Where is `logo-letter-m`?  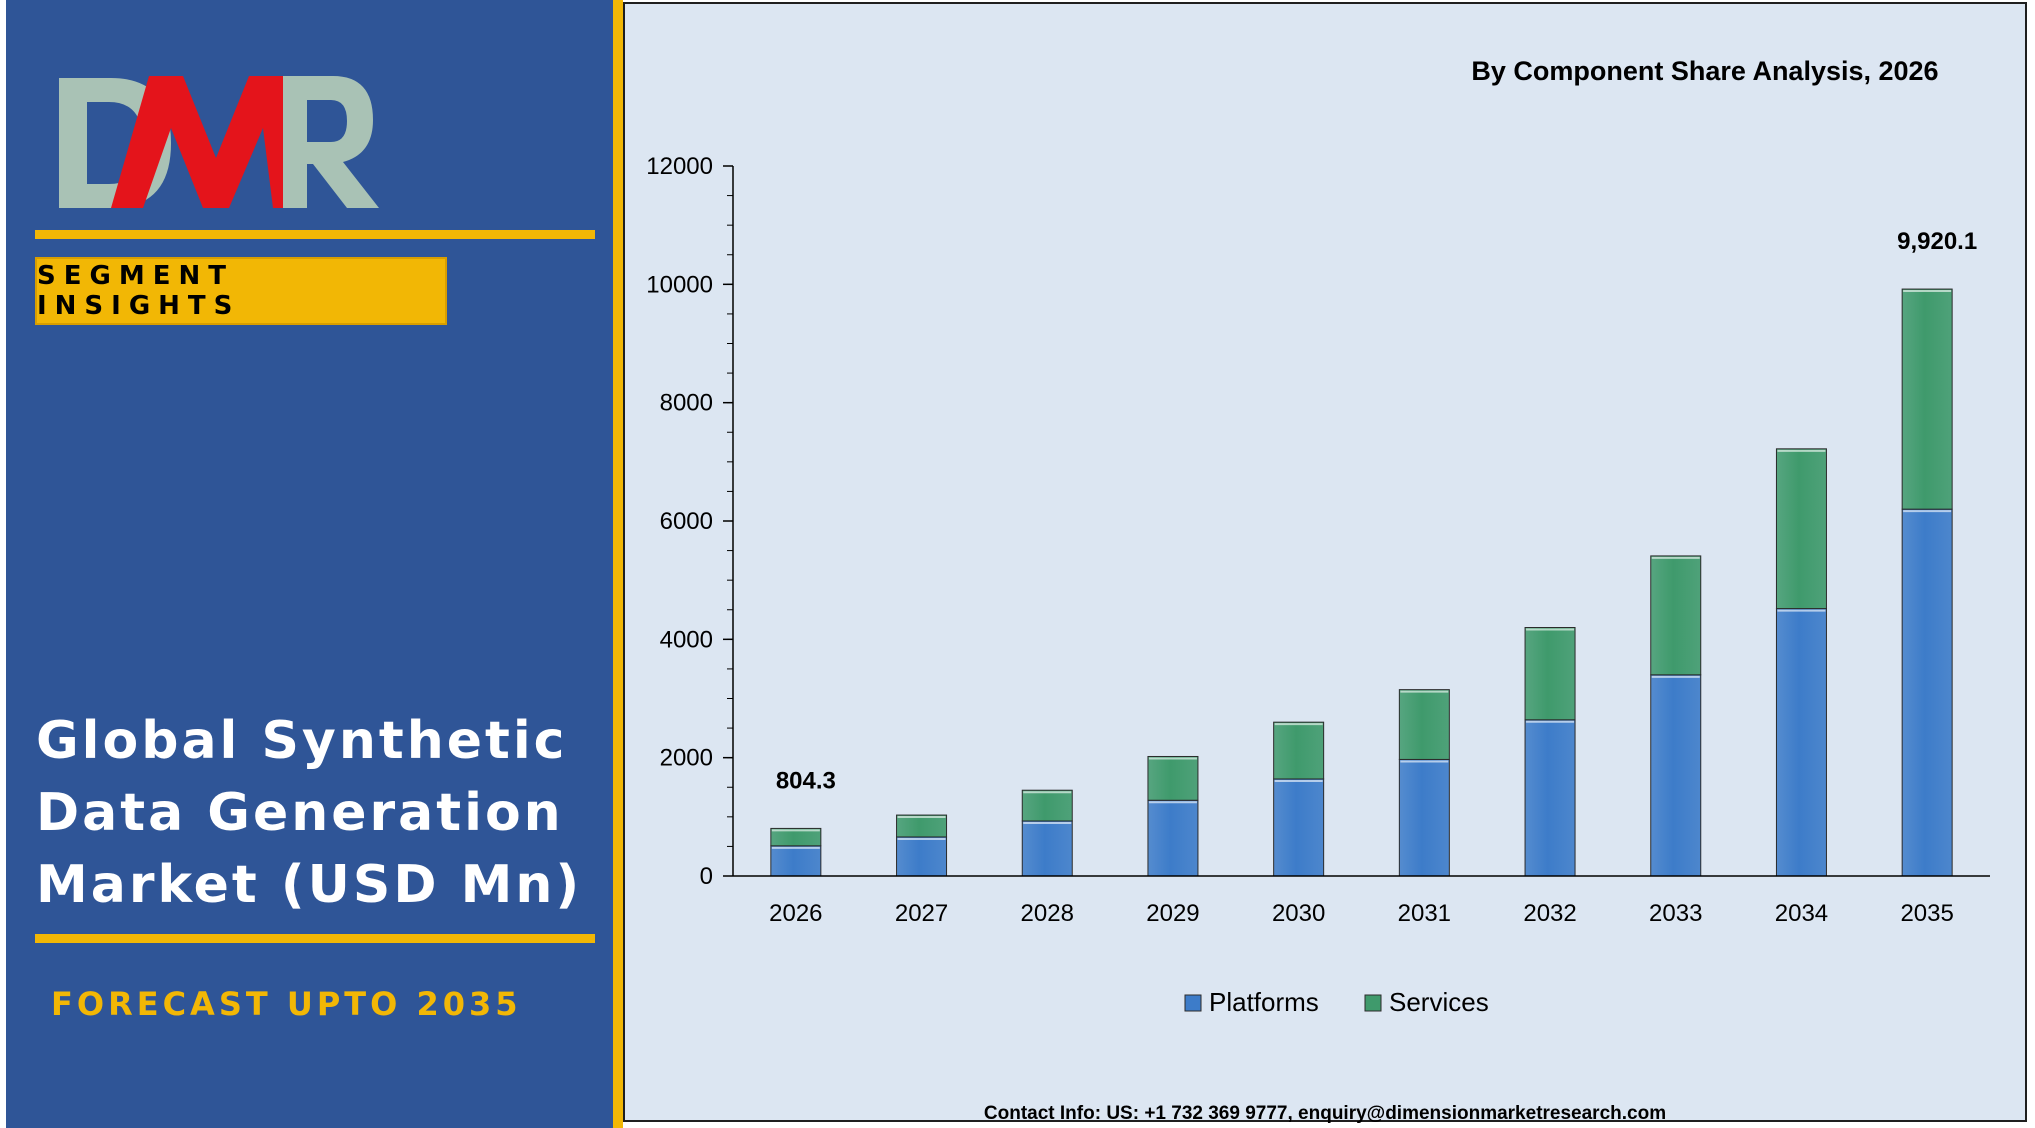
logo-letter-m is located at coordinates (206, 142).